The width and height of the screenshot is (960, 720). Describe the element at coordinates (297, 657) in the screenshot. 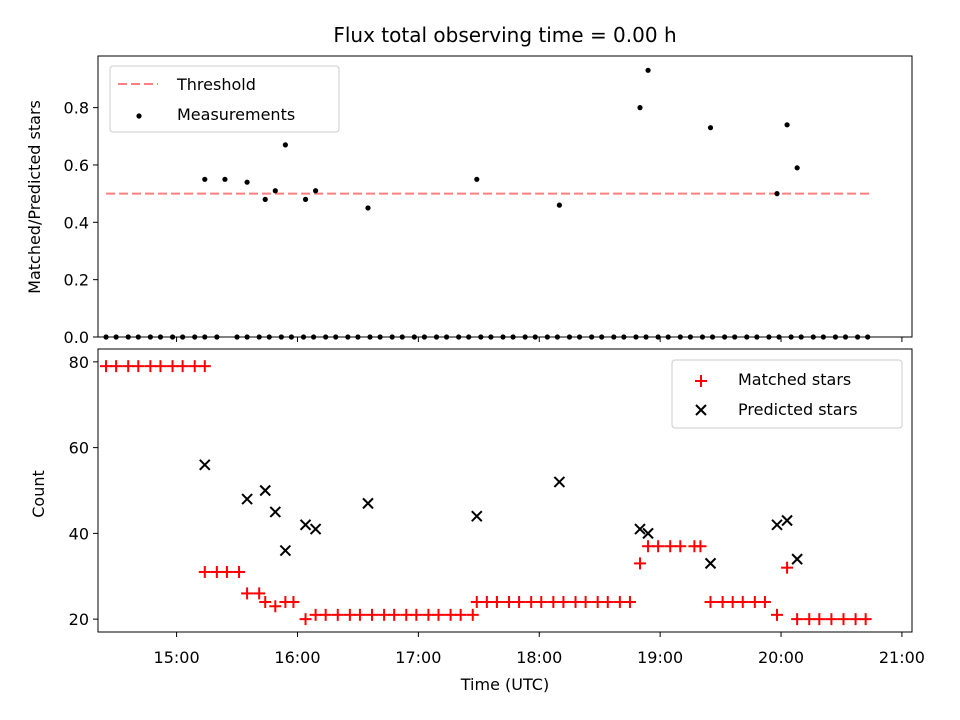

I see `bottom-xtick-label: 16:00` at that location.